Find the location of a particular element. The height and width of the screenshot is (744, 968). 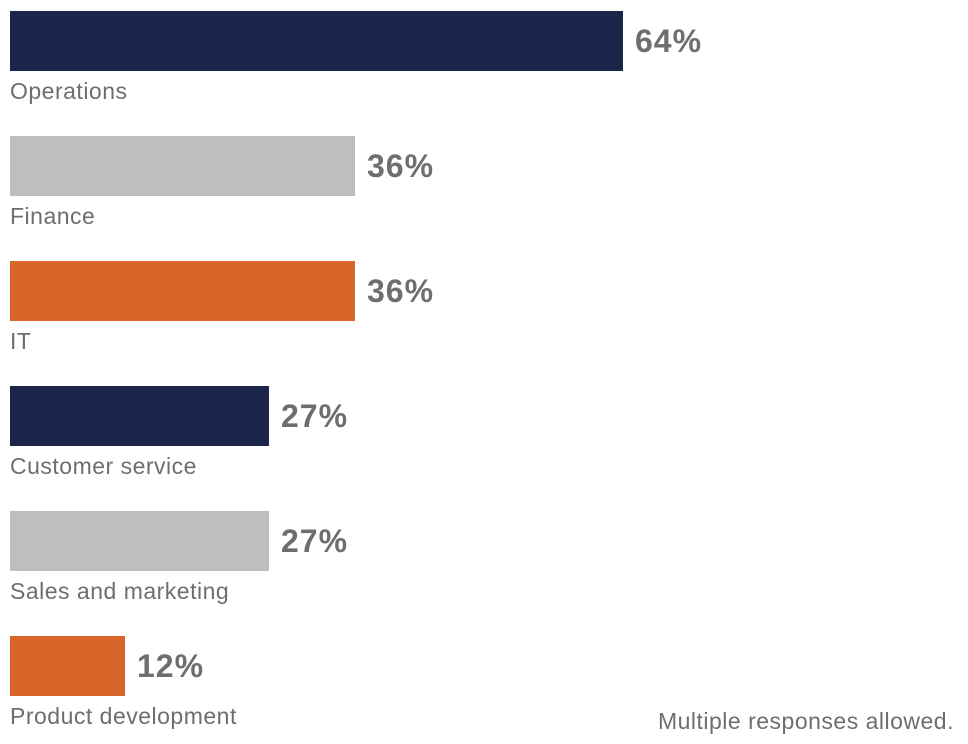

chart-row-customer-service: 27% Customer service is located at coordinates (489, 432).